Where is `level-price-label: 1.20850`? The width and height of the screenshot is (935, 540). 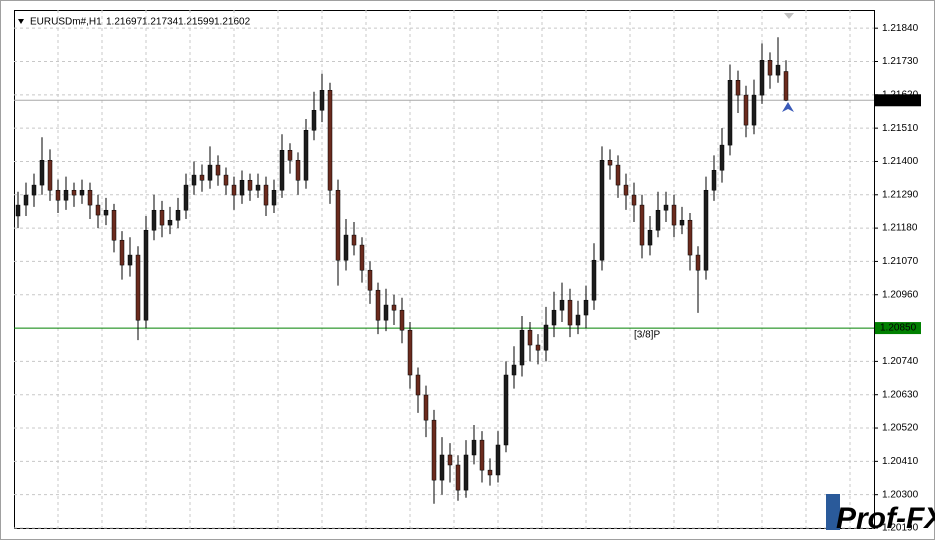 level-price-label: 1.20850 is located at coordinates (898, 328).